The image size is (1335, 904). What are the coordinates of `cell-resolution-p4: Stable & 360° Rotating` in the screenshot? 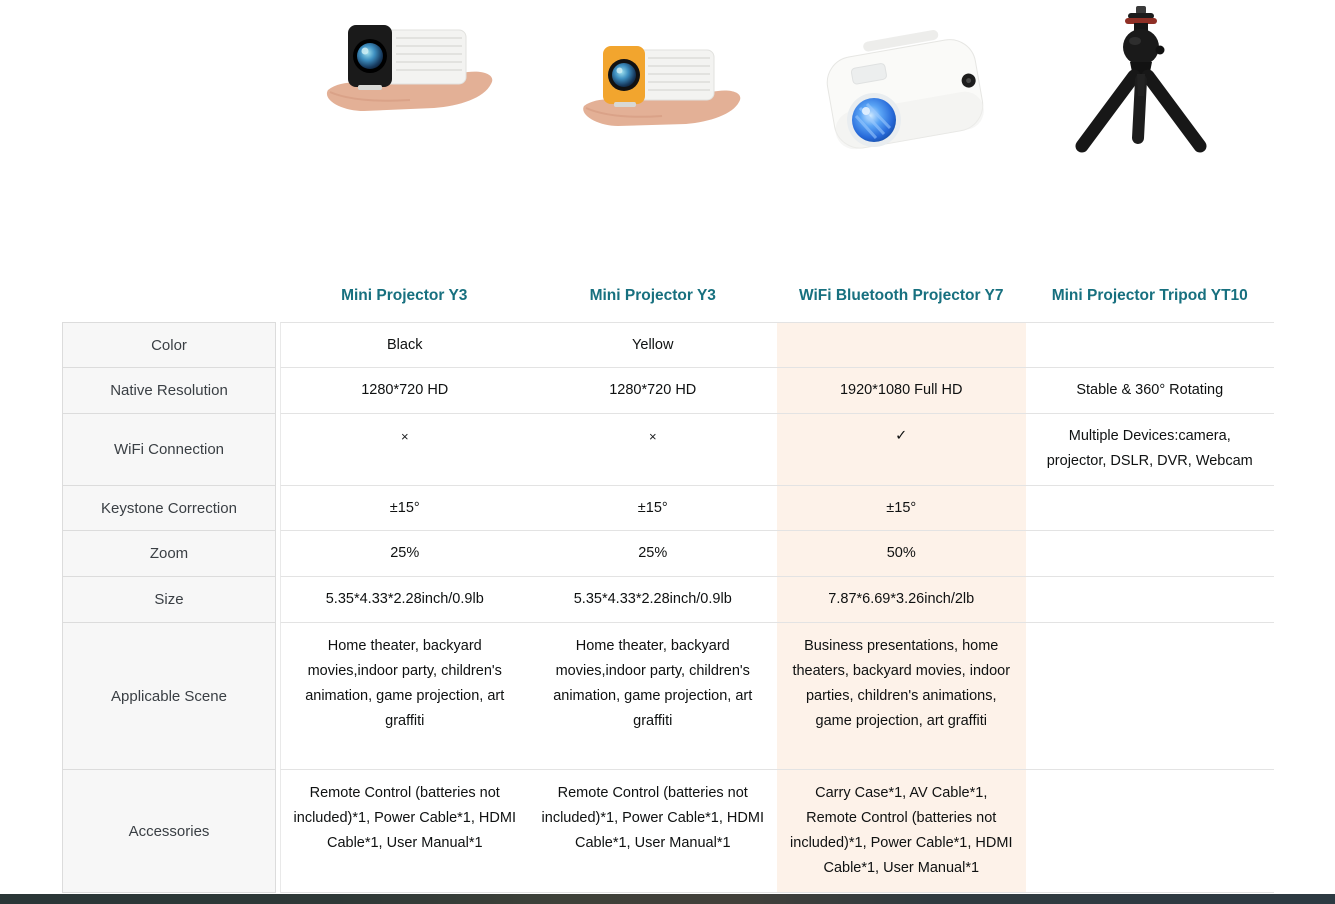 It's located at (1149, 391).